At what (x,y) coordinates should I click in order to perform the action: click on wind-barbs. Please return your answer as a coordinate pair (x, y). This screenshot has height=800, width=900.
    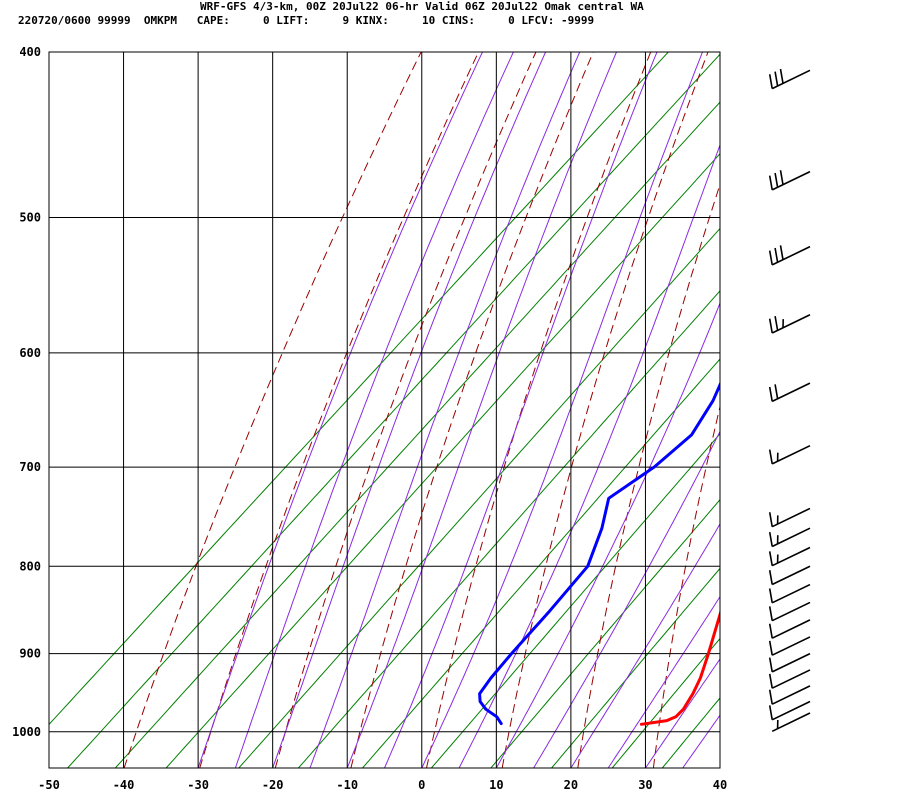
    Looking at the image, I should click on (789, 400).